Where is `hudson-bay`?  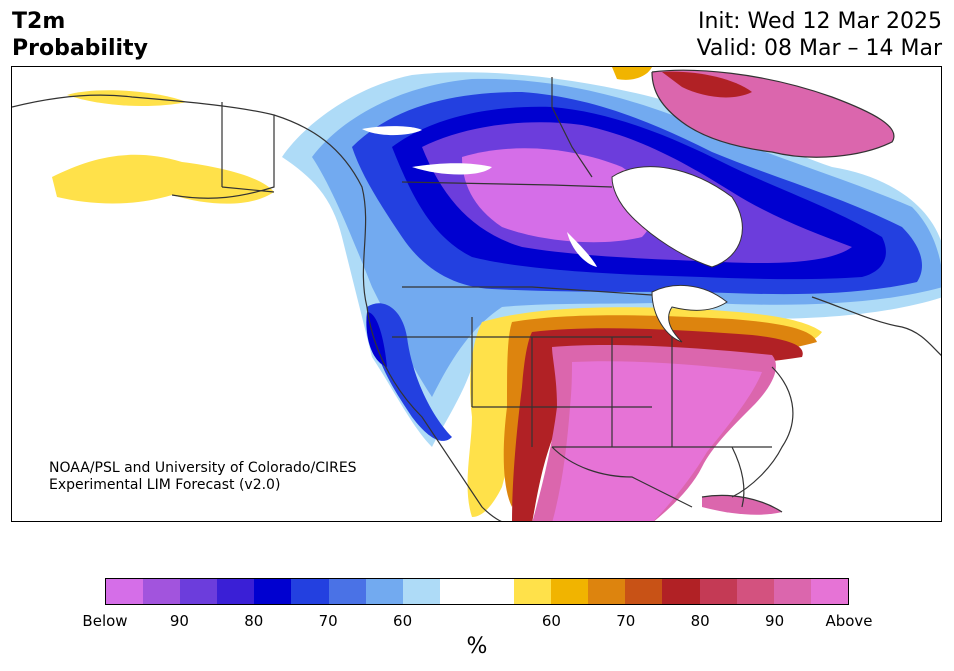
hudson-bay is located at coordinates (677, 217).